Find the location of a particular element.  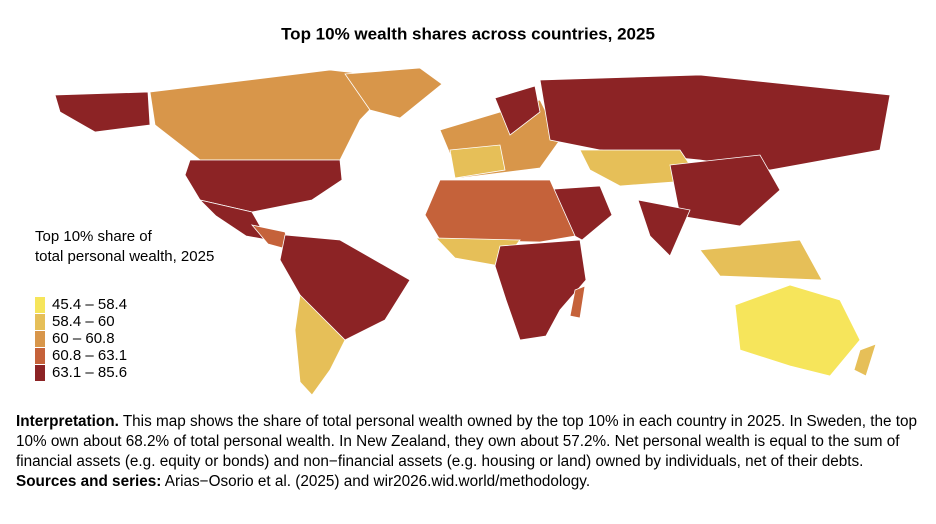

legend-label: 60 – 60.8 is located at coordinates (83, 338).